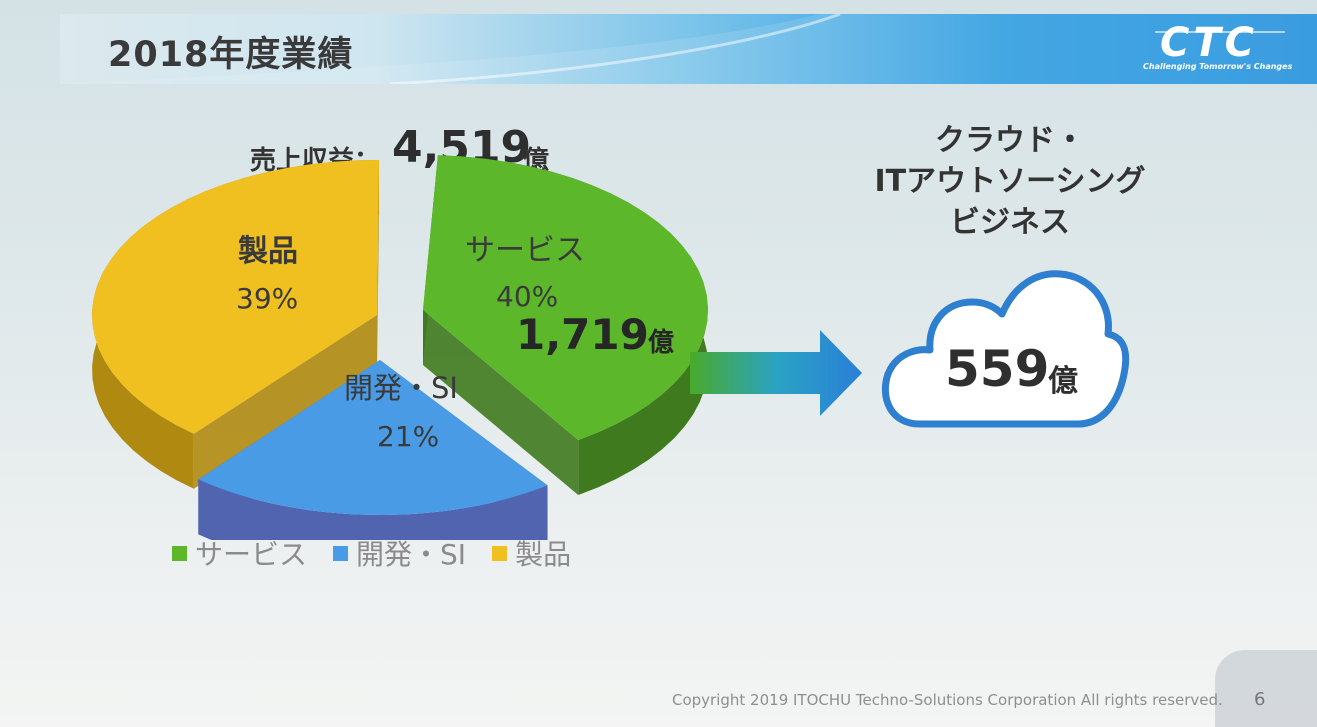 The image size is (1317, 727). I want to click on slice-label-dev-si: 開発・SI, so click(401, 388).